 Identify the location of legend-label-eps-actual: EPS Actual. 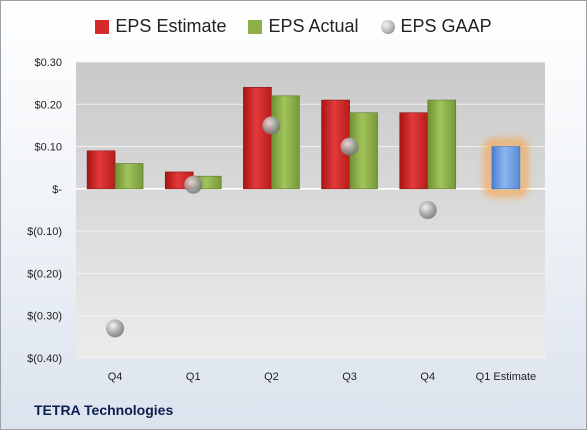
(313, 26).